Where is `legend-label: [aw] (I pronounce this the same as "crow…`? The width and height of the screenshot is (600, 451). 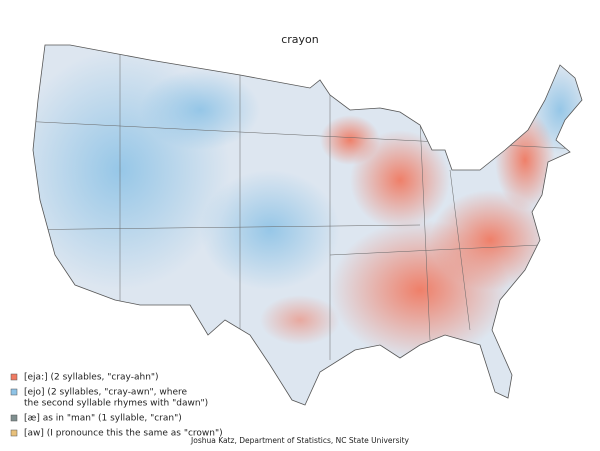
legend-label: [aw] (I pronounce this the same as "crow… is located at coordinates (123, 434).